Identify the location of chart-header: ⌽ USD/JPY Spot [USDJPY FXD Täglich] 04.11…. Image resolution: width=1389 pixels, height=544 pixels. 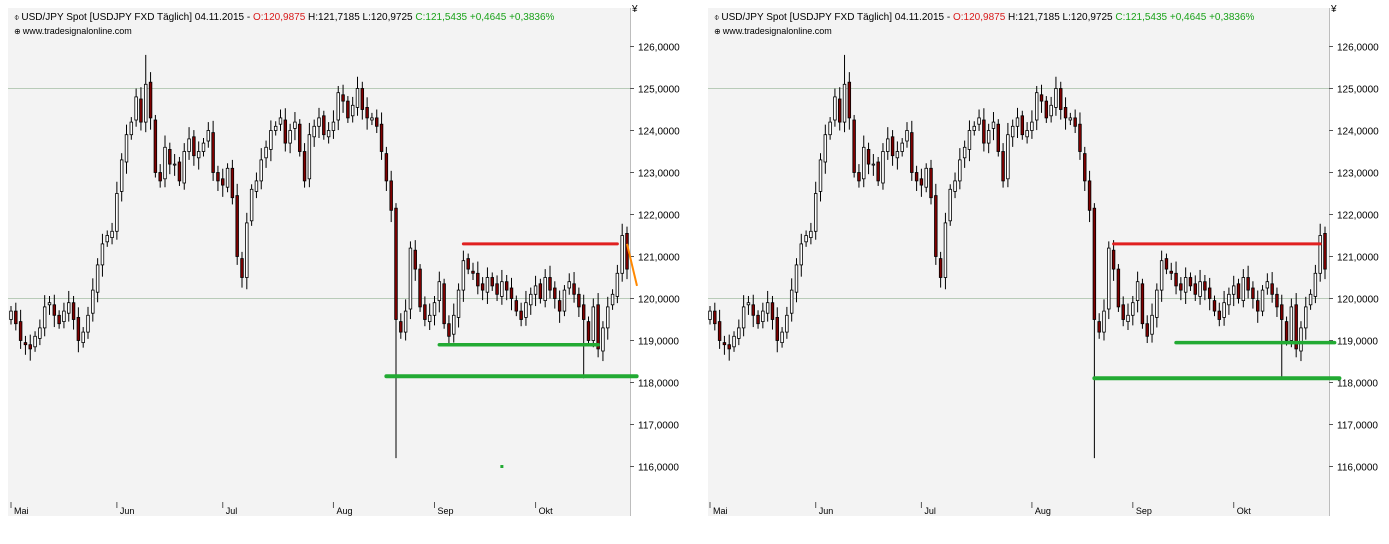
(284, 18).